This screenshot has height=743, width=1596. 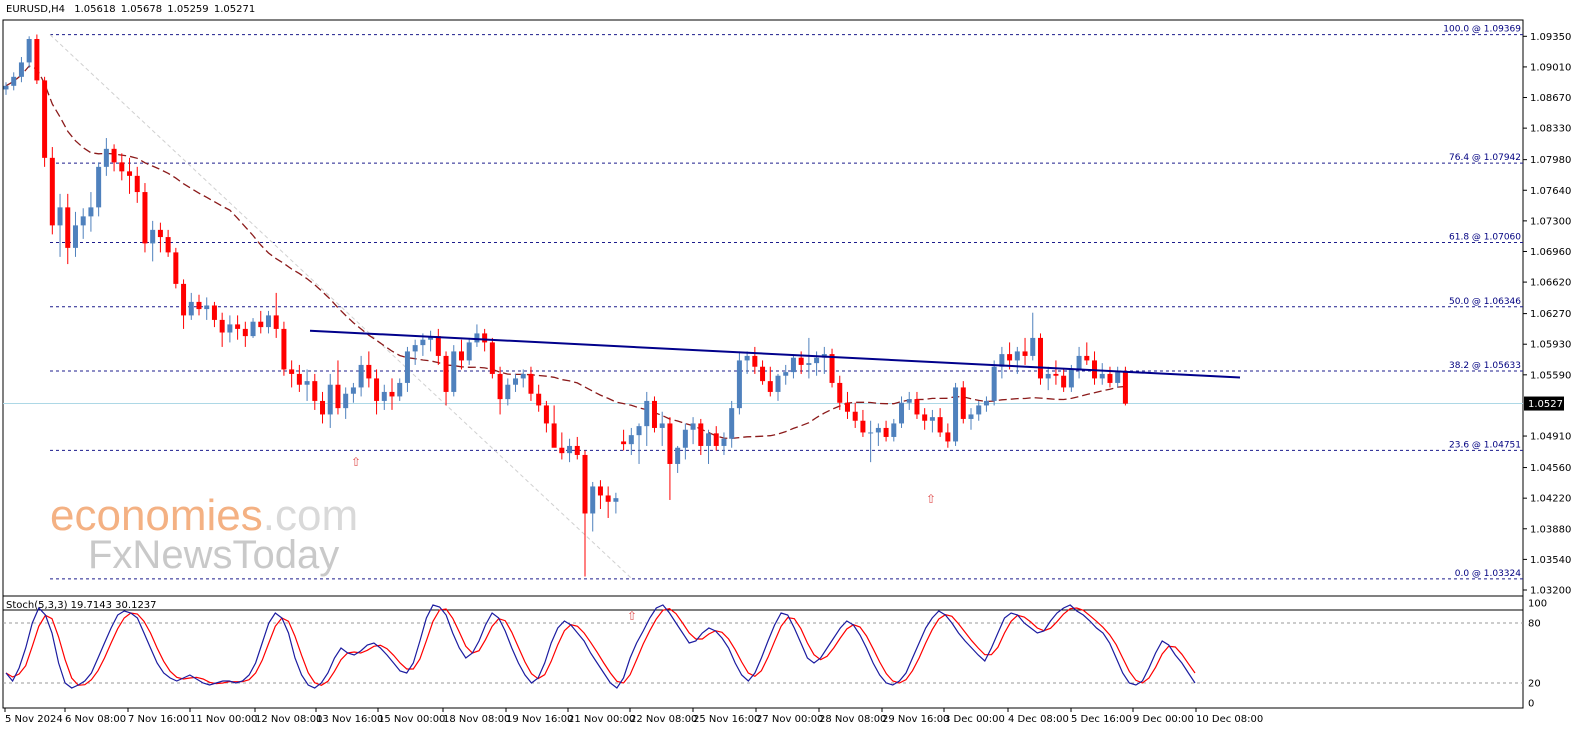 What do you see at coordinates (1544, 403) in the screenshot?
I see `current-price-box` at bounding box center [1544, 403].